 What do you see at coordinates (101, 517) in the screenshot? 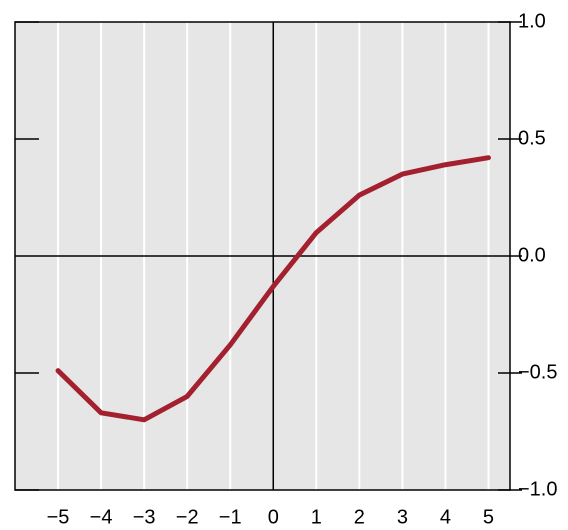
I see `x-tick-label: −4` at bounding box center [101, 517].